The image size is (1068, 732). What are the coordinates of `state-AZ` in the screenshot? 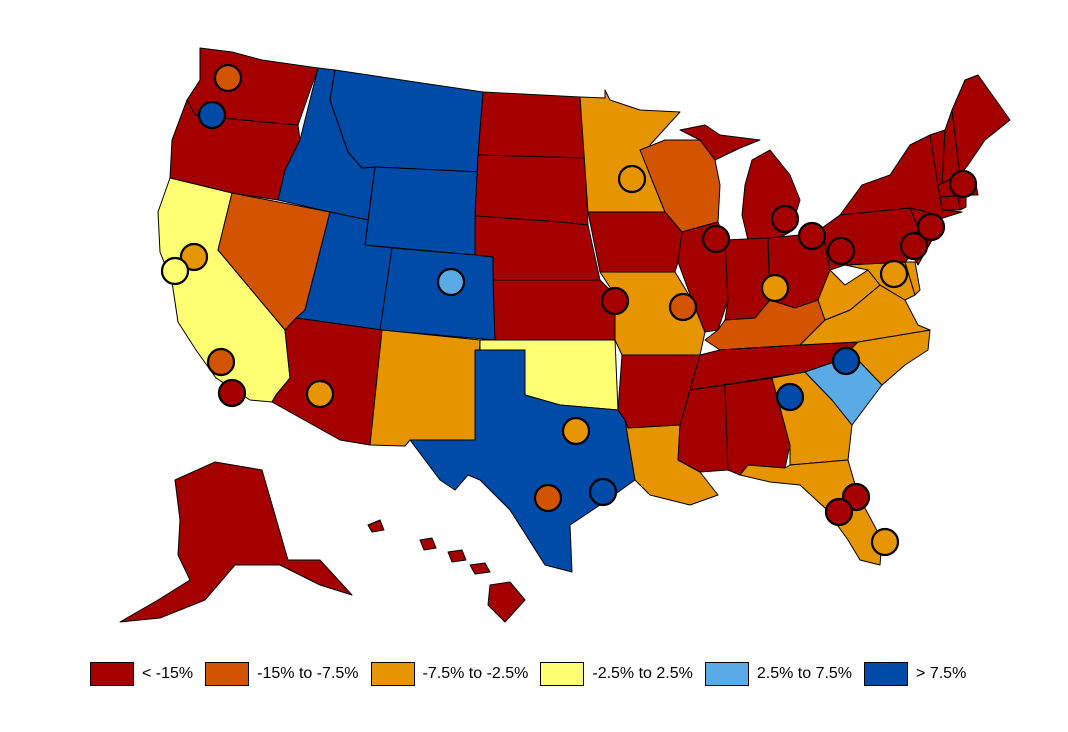 It's located at (327, 381).